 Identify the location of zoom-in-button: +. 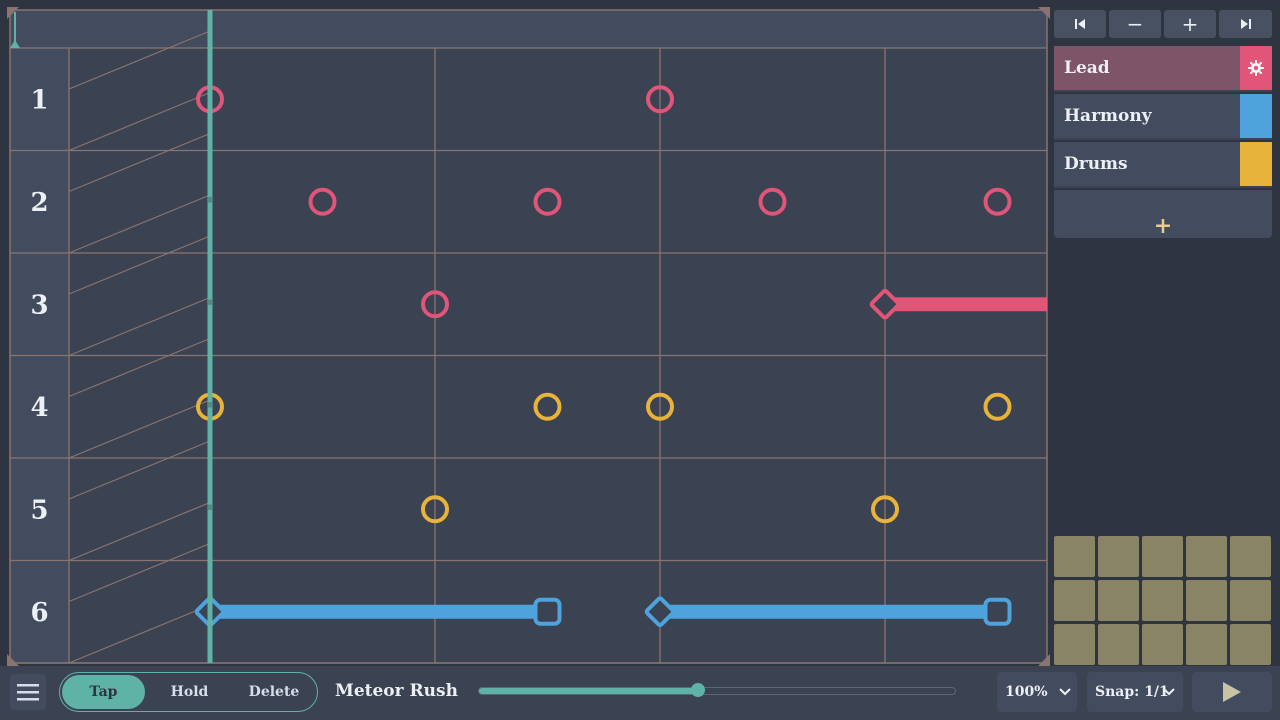
(1190, 24).